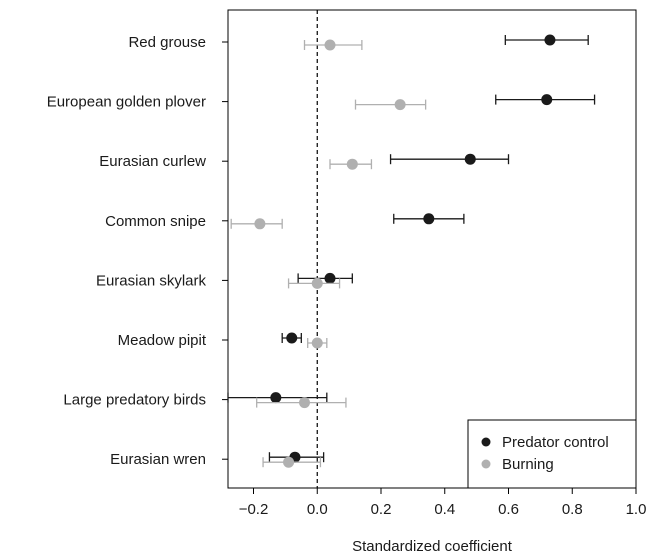 The width and height of the screenshot is (660, 556). What do you see at coordinates (317, 509) in the screenshot?
I see `x-tick-label: 0.0` at bounding box center [317, 509].